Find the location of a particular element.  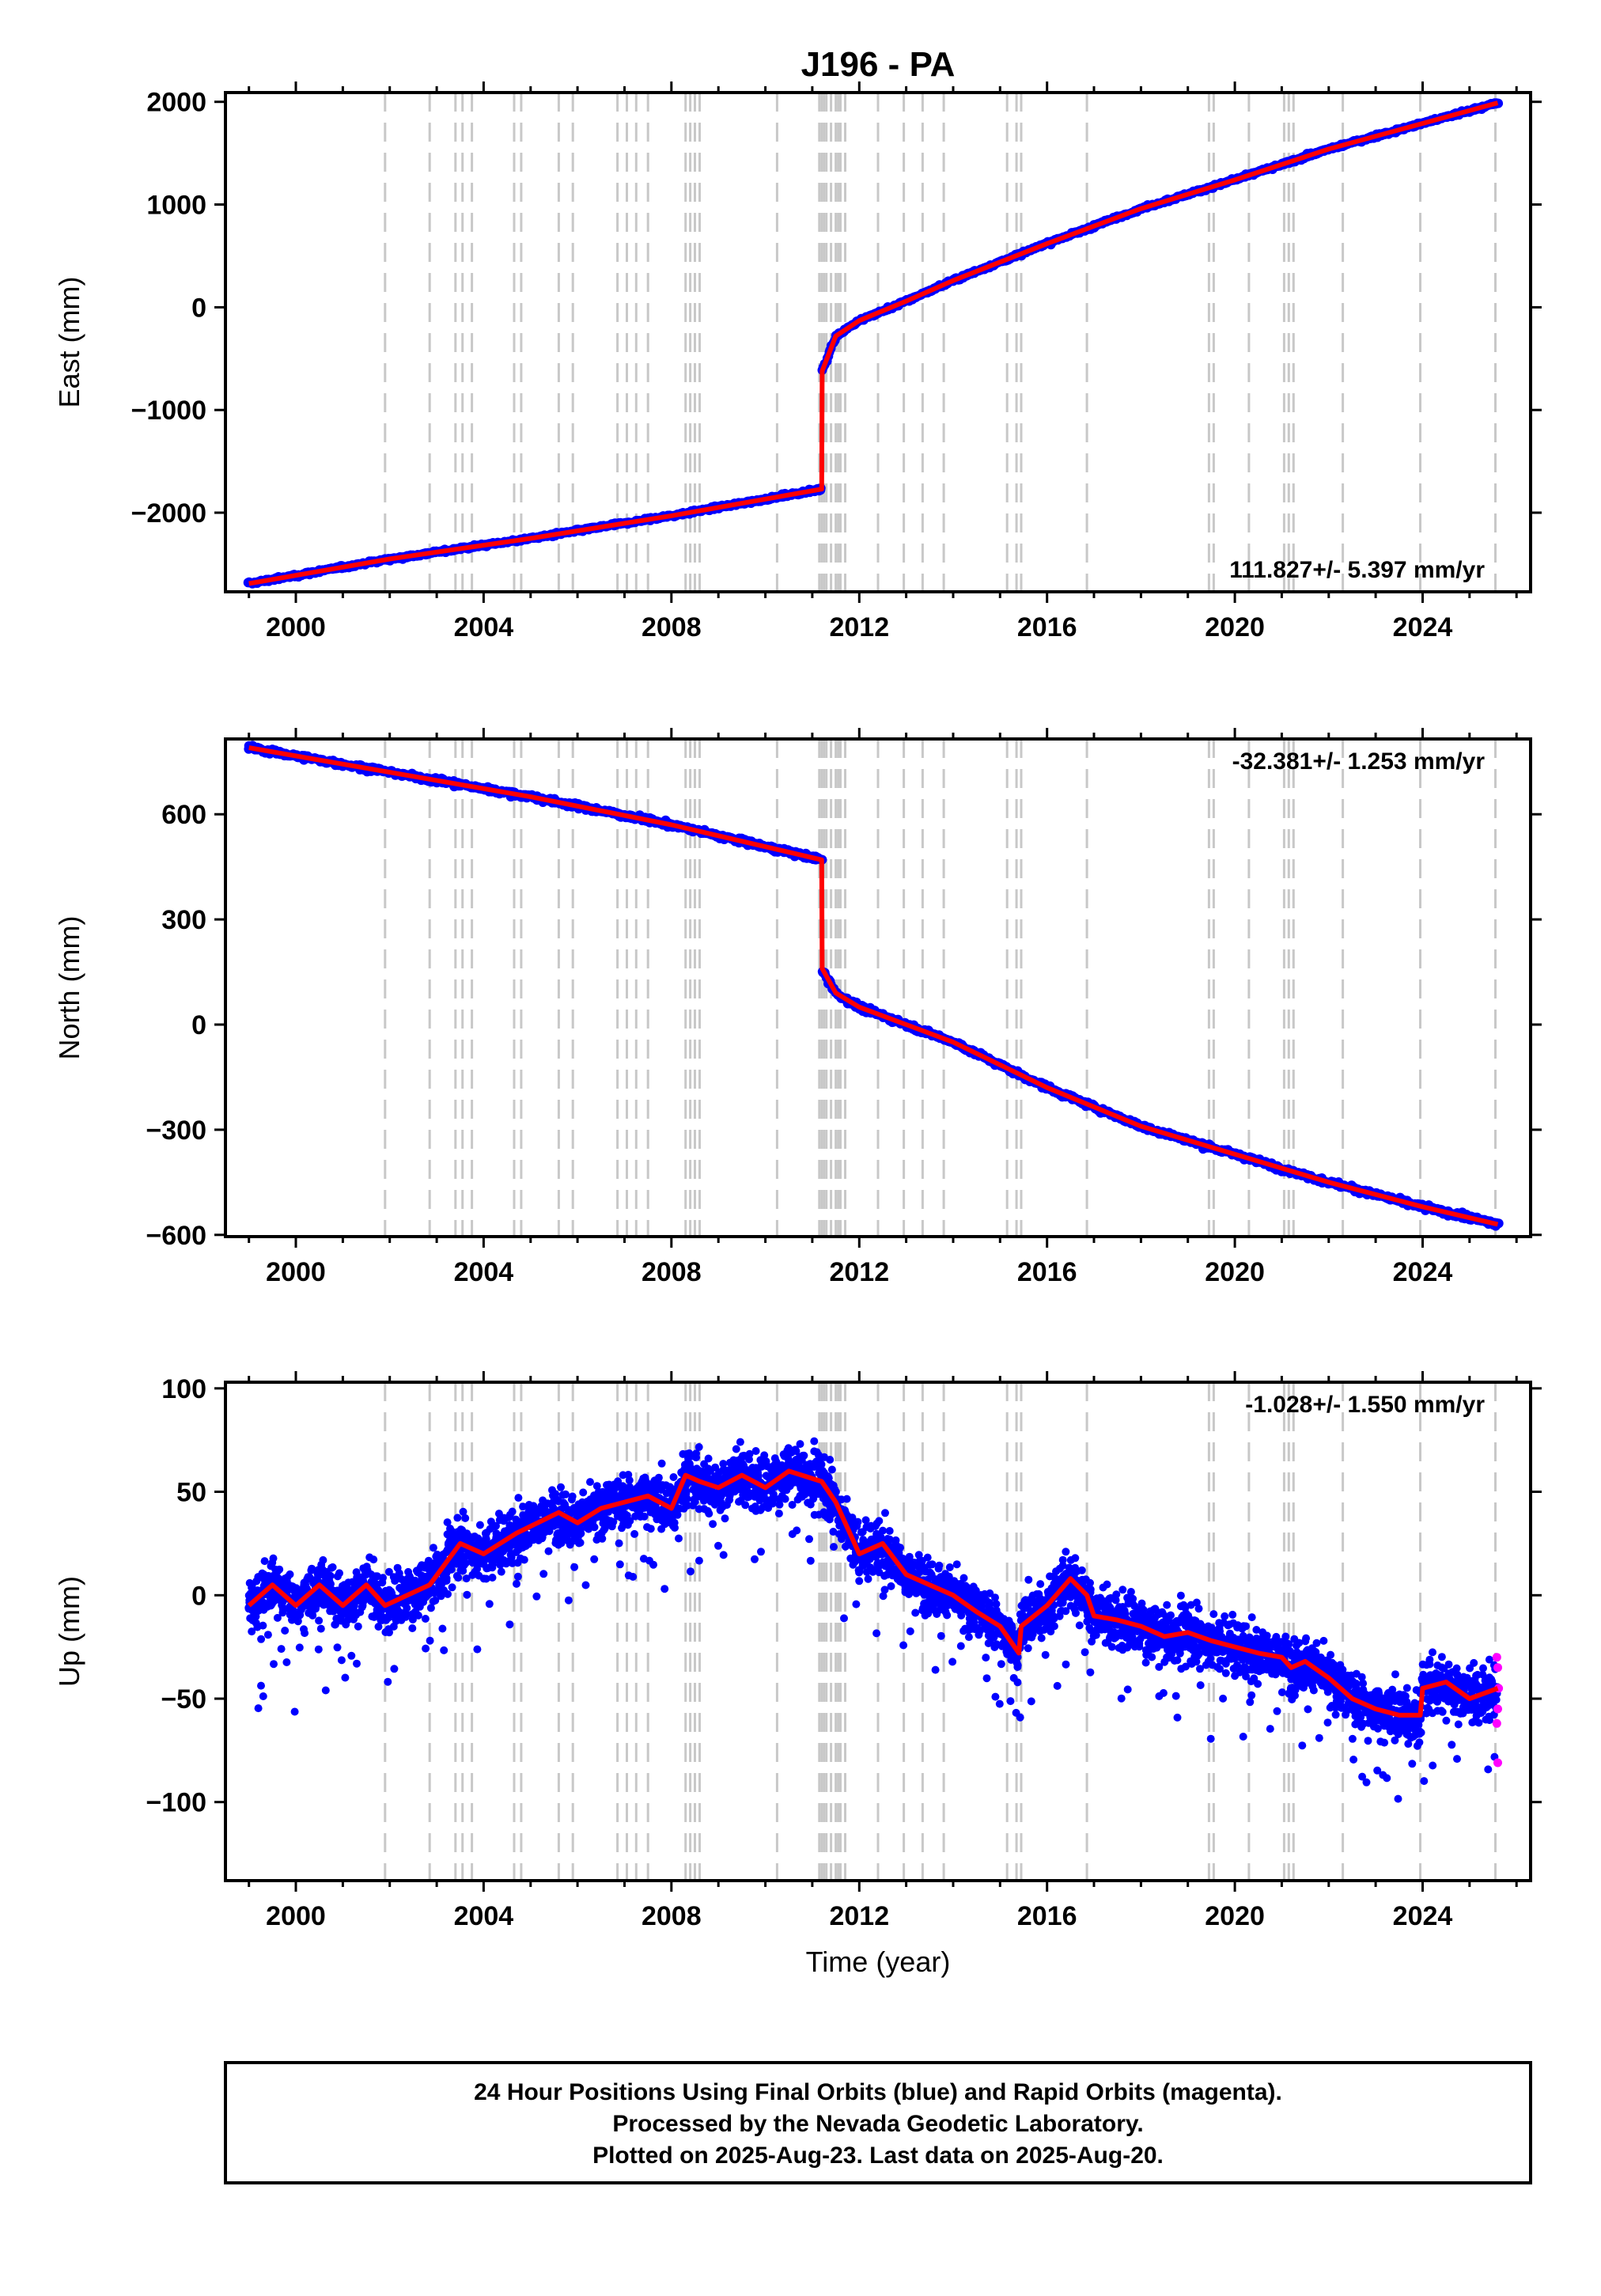

x-tick-label: 2020 is located at coordinates (1235, 627).